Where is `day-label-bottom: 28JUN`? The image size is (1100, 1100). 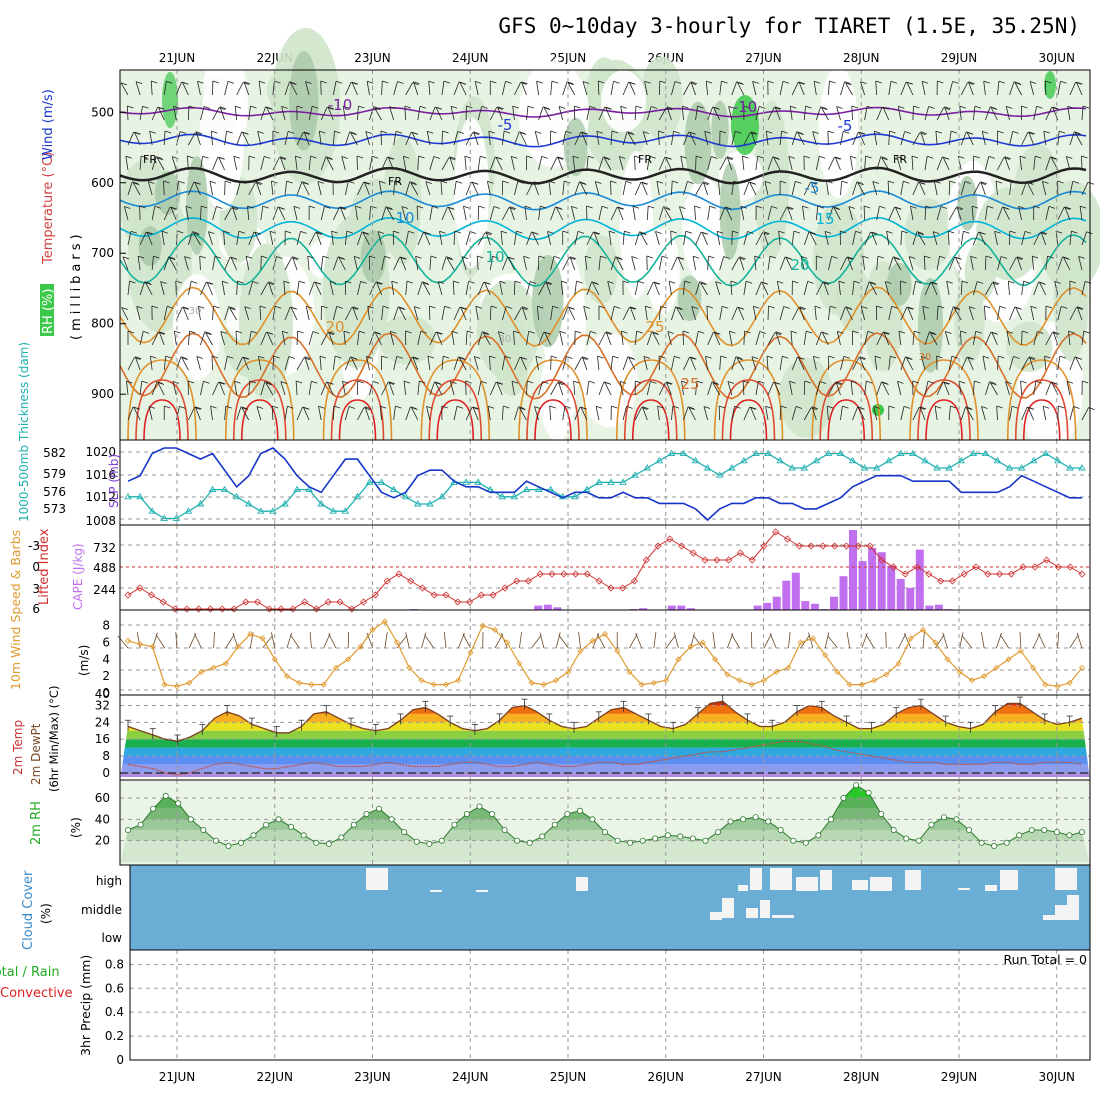 day-label-bottom: 28JUN is located at coordinates (861, 1077).